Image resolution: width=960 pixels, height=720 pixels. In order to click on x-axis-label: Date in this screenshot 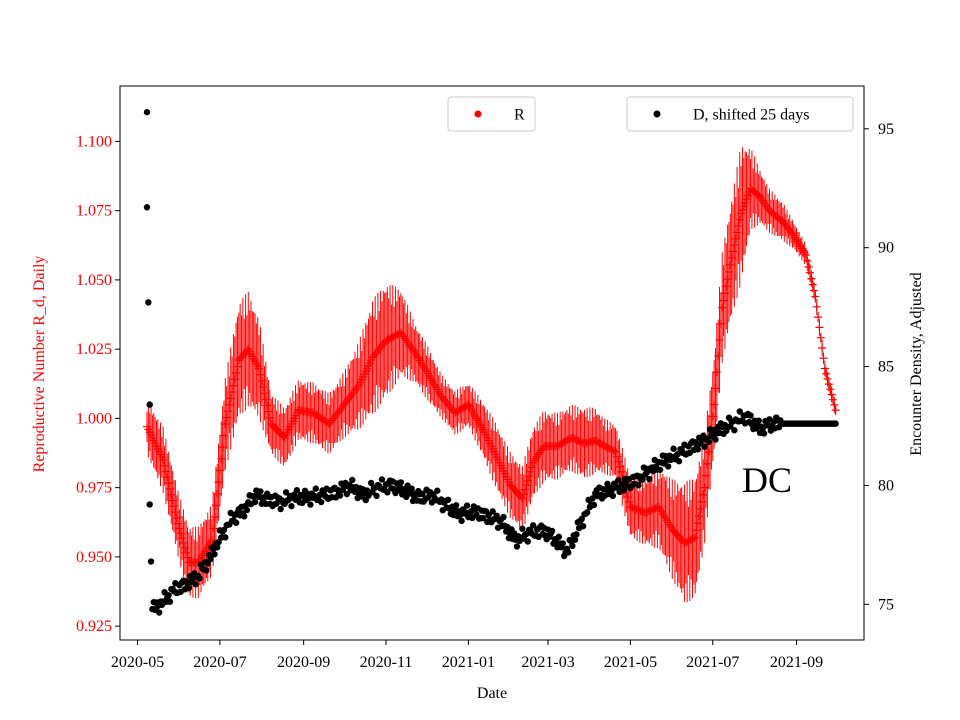, I will do `click(492, 693)`.